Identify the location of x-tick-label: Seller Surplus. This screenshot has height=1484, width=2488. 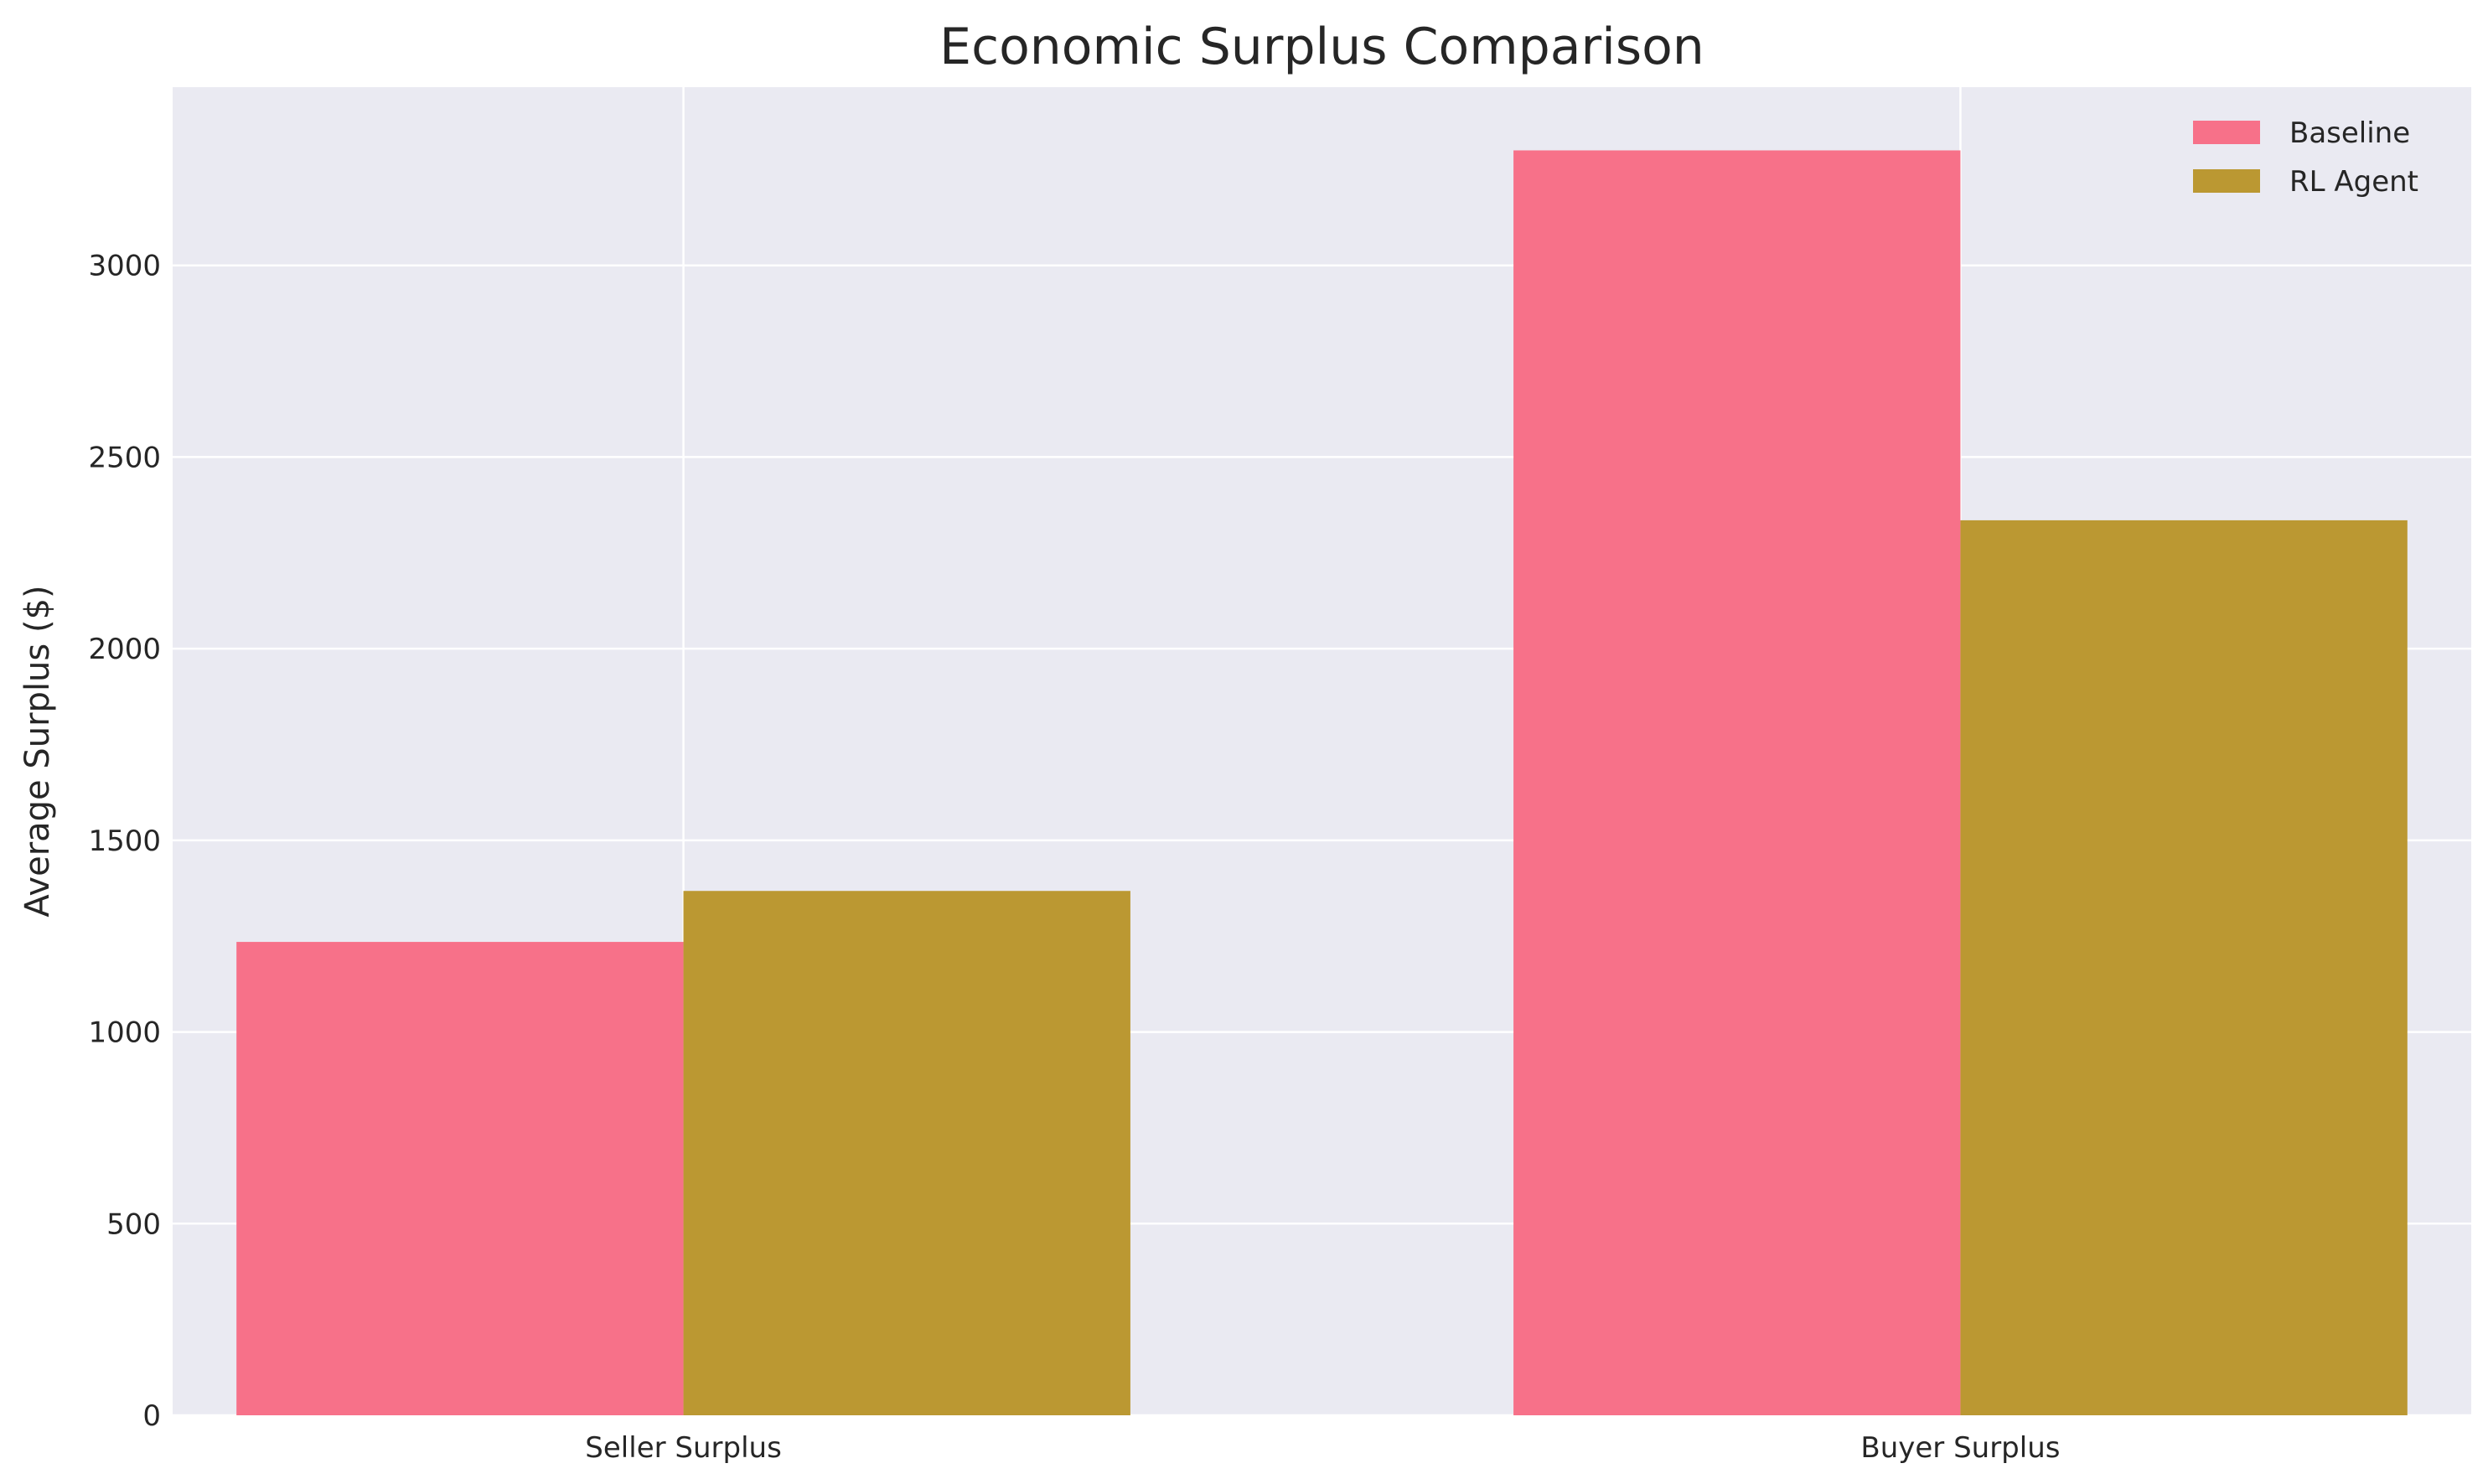
(683, 1448).